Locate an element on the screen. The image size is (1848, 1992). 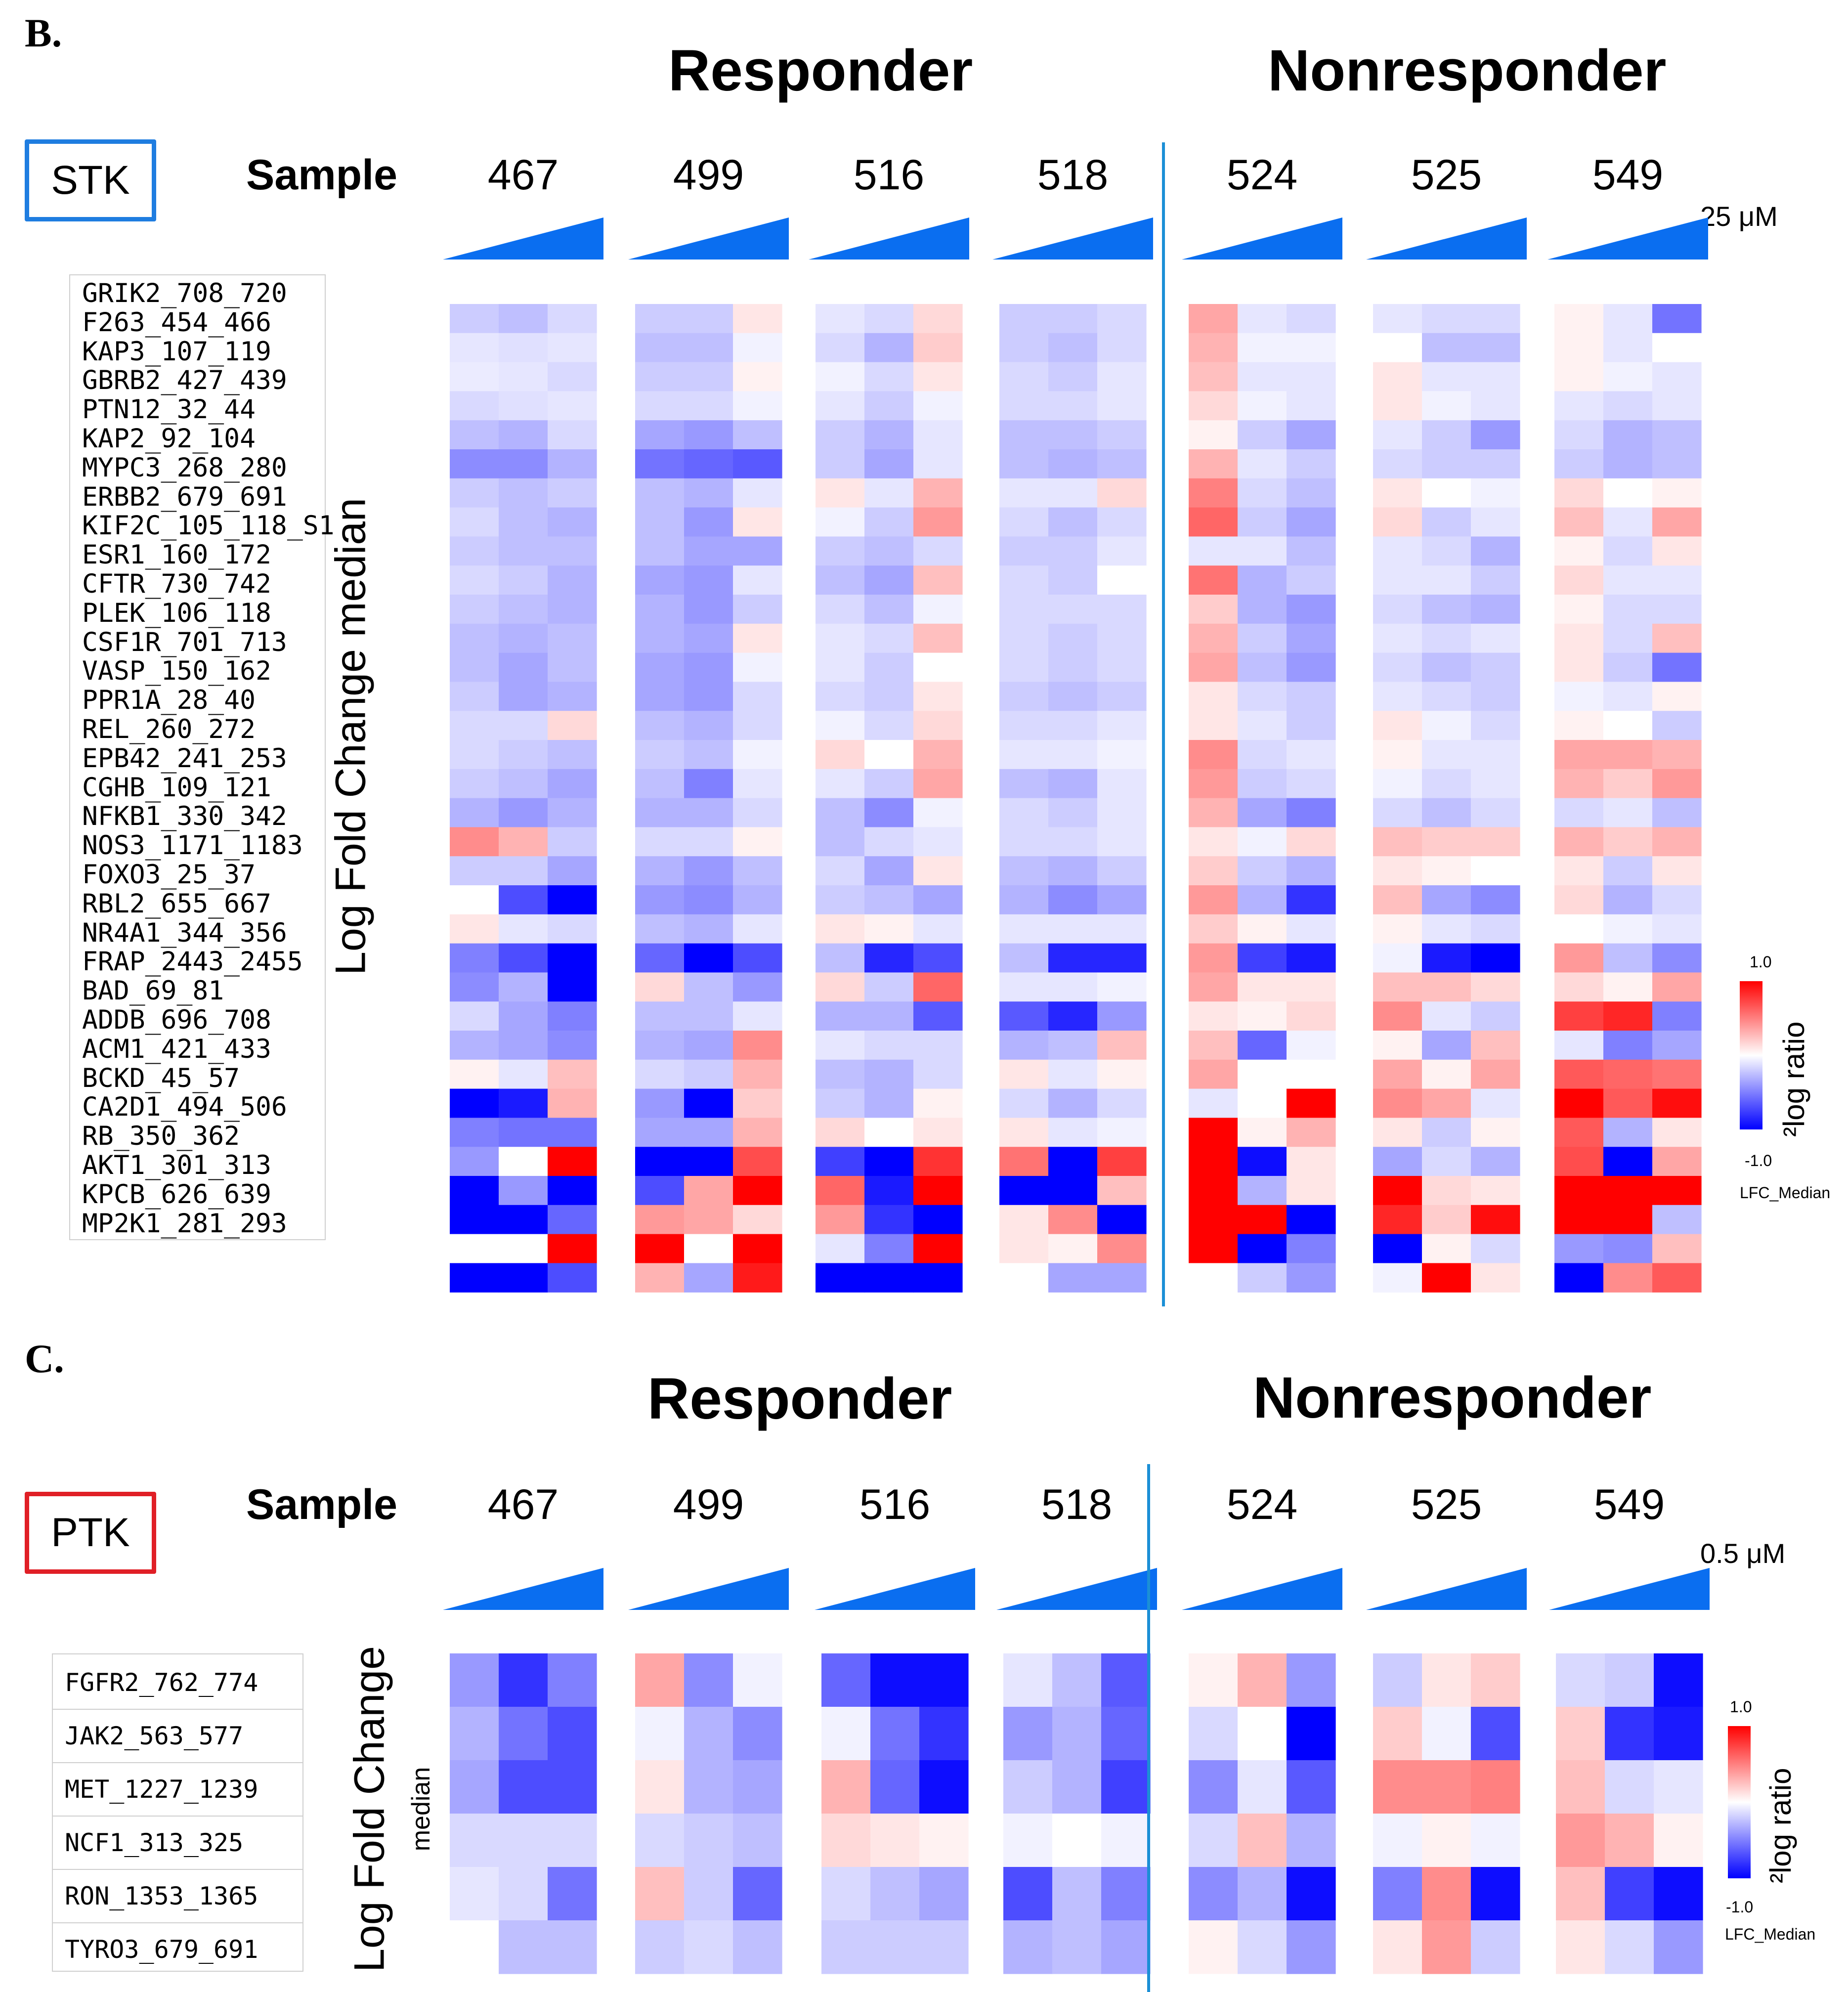
heat-cell-499-r1-d1 is located at coordinates (660, 1680).